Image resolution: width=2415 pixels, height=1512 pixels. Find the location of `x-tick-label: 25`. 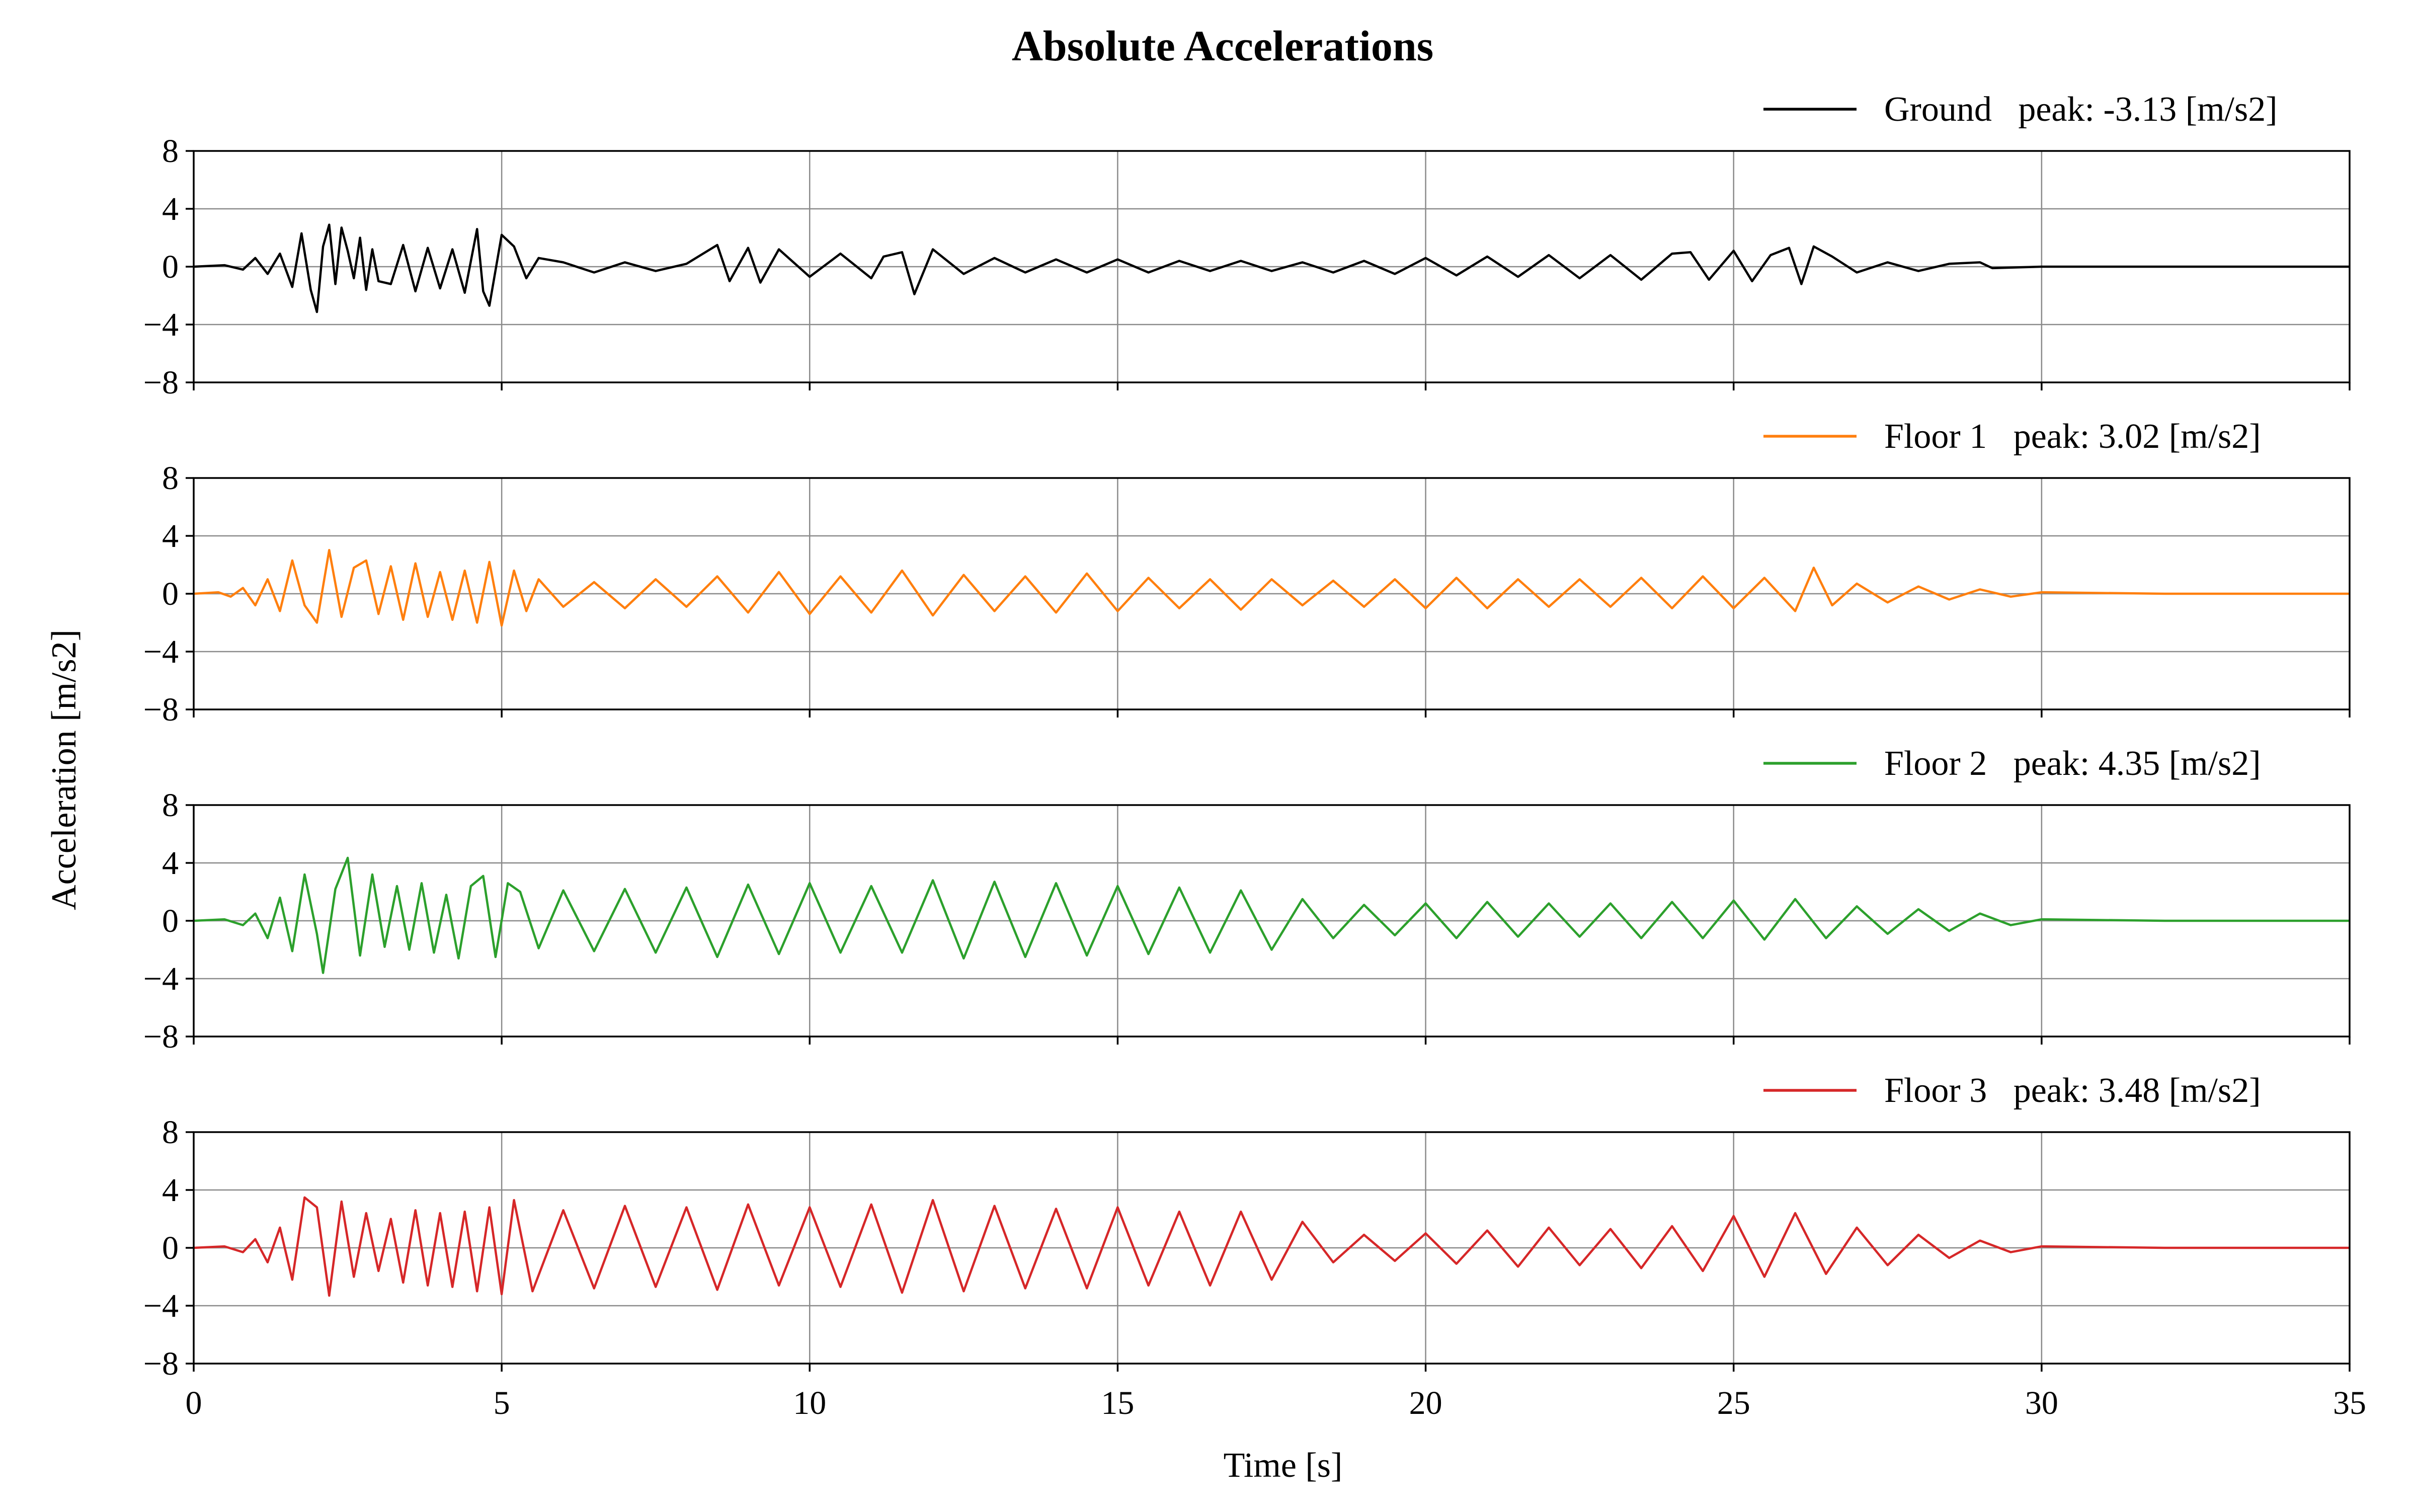

x-tick-label: 25 is located at coordinates (1733, 1403).